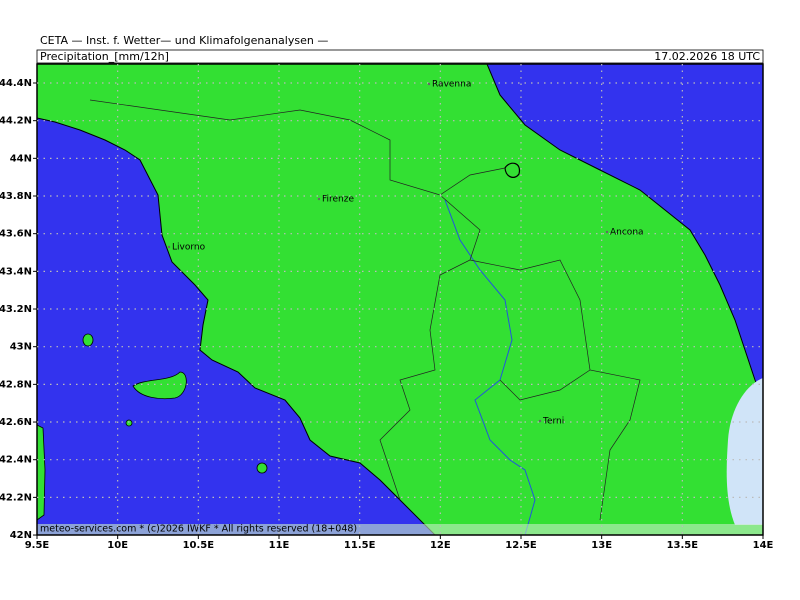 This screenshot has width=800, height=600. I want to click on corsica, so click(41, 472).